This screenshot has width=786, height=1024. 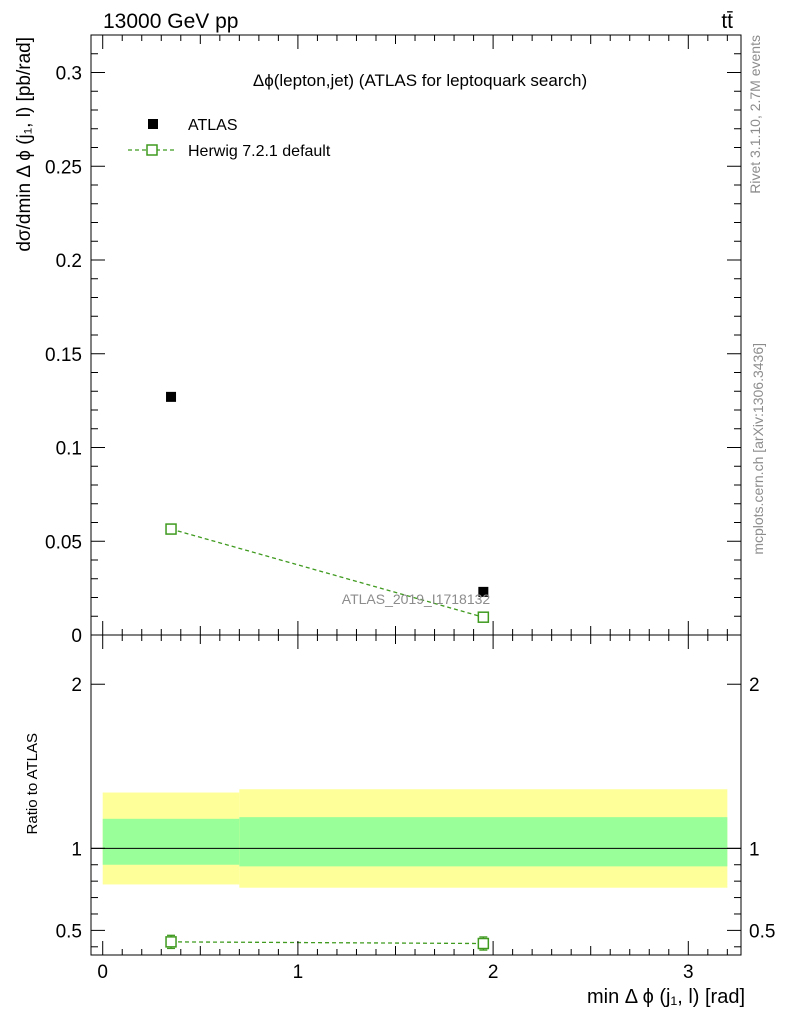 I want to click on main-y-tick-label: 0.1, so click(x=69, y=449).